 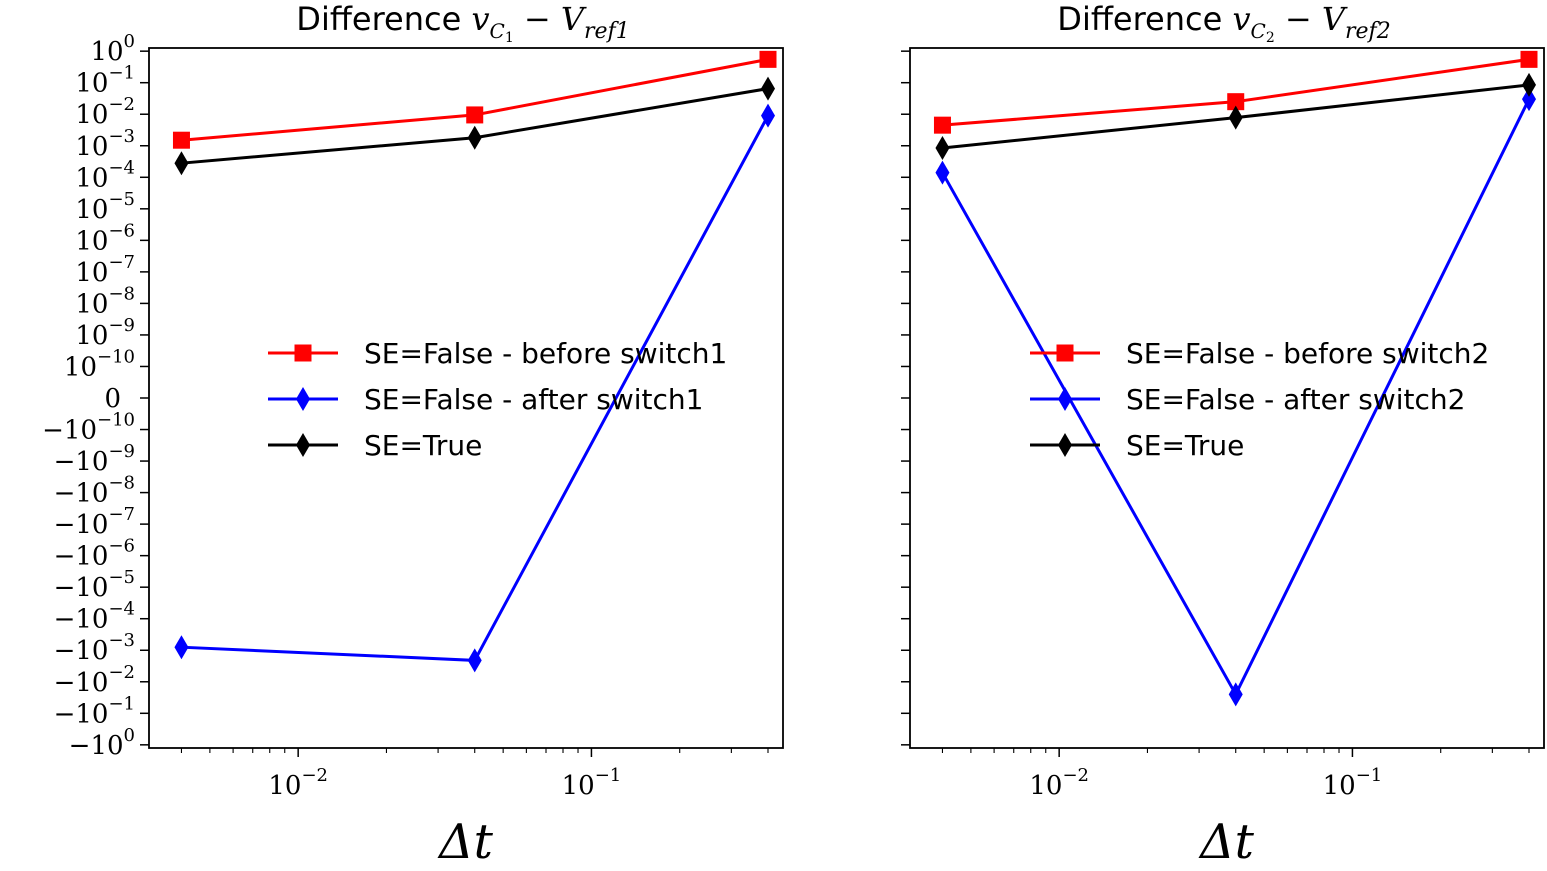 What do you see at coordinates (105, 207) in the screenshot?
I see `y-tick-label: 10⁻⁵` at bounding box center [105, 207].